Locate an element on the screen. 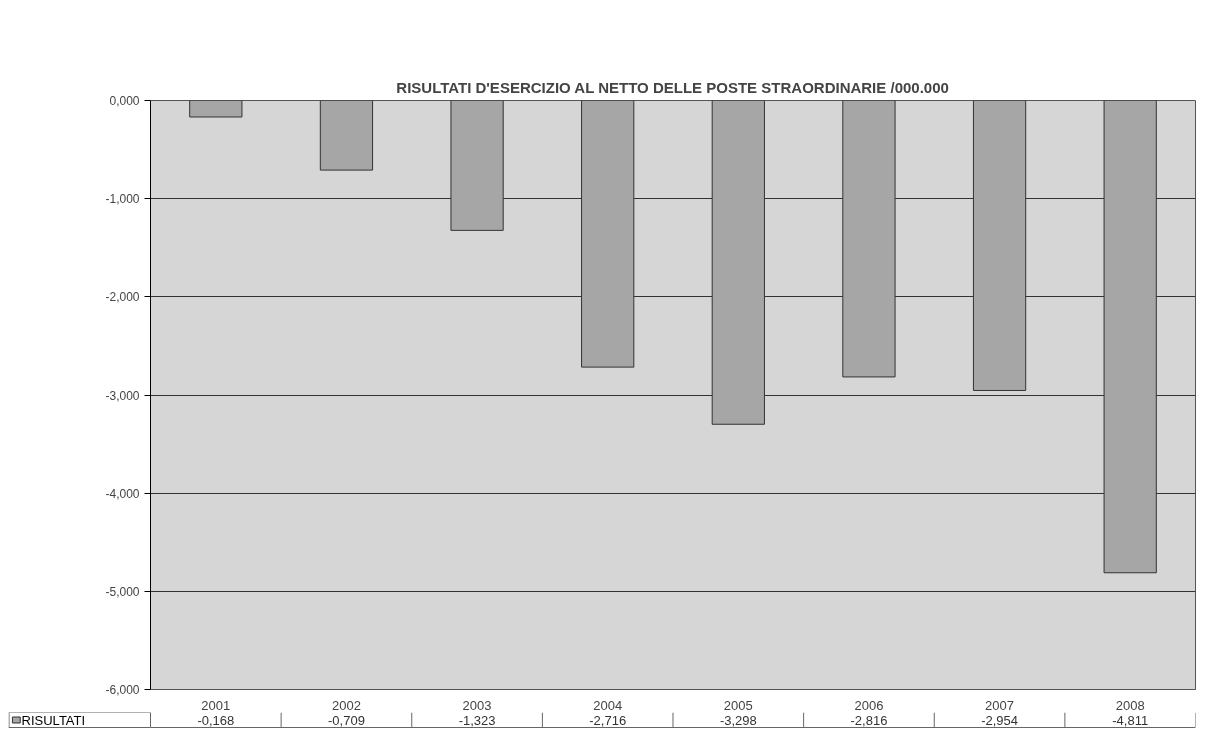  y-tick-label: -1,000 is located at coordinates (122, 199).